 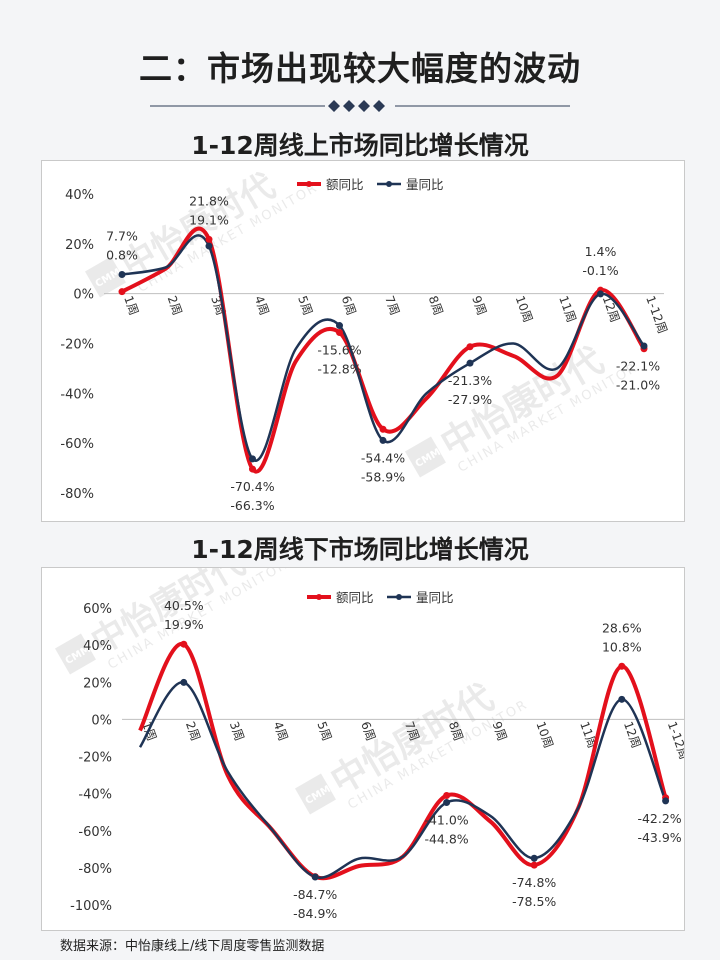 What do you see at coordinates (567, 309) in the screenshot?
I see `x-tick-label: 11周` at bounding box center [567, 309].